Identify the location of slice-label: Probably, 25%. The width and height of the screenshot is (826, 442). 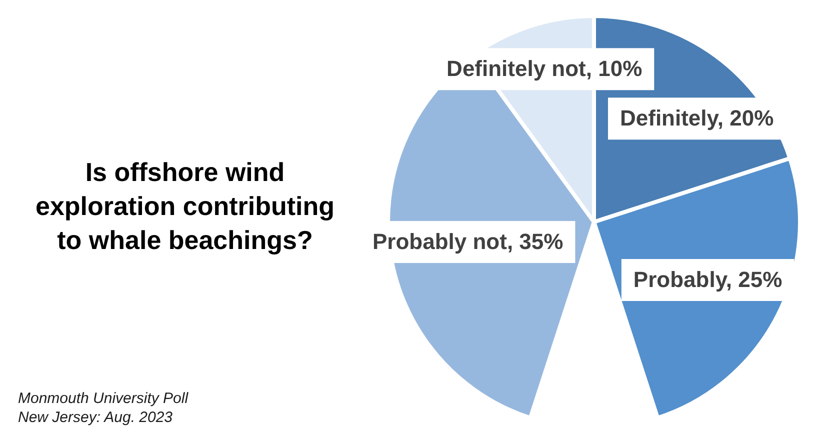
(707, 279).